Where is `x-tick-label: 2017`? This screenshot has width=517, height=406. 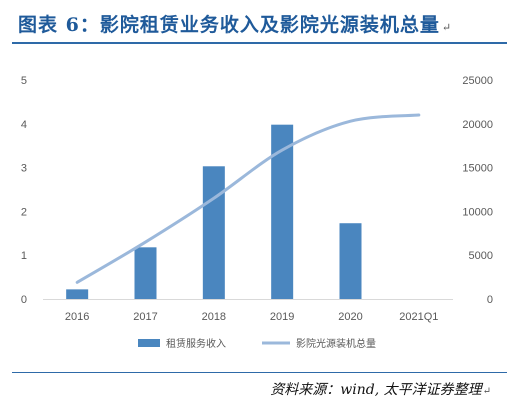
x-tick-label: 2017 is located at coordinates (145, 317).